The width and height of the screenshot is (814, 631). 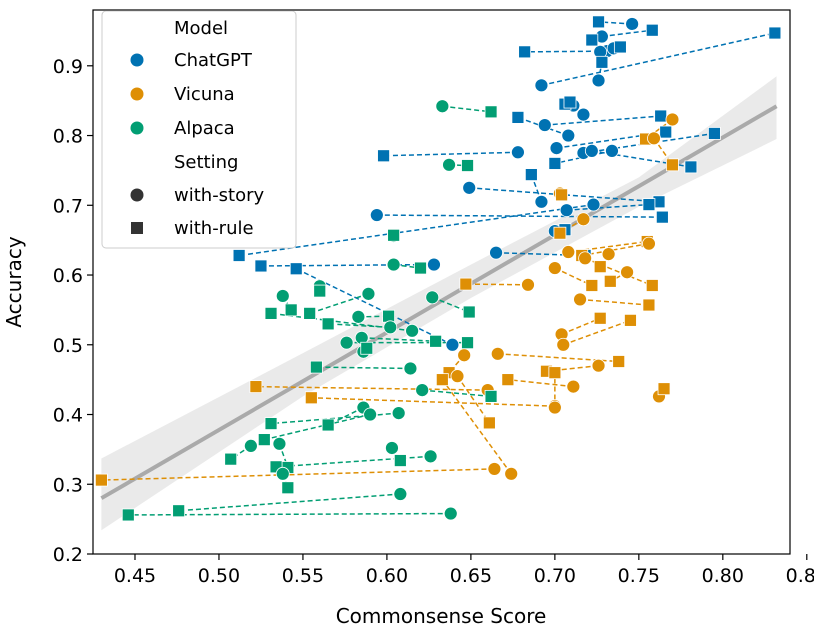 What do you see at coordinates (555, 576) in the screenshot?
I see `x-tick-label: 0.70` at bounding box center [555, 576].